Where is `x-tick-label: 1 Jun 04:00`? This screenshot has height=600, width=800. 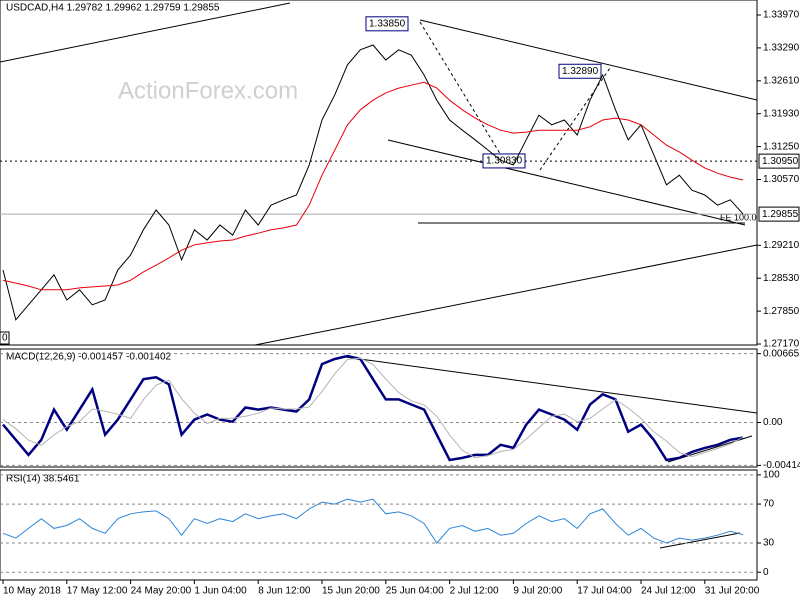
x-tick-label: 1 Jun 04:00 is located at coordinates (220, 591).